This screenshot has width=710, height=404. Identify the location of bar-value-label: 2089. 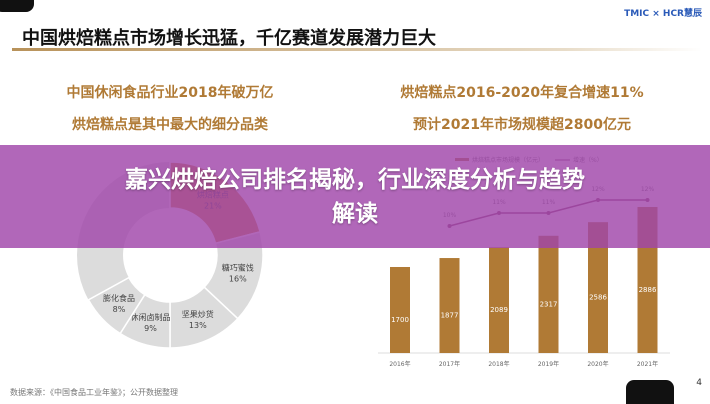
(499, 310).